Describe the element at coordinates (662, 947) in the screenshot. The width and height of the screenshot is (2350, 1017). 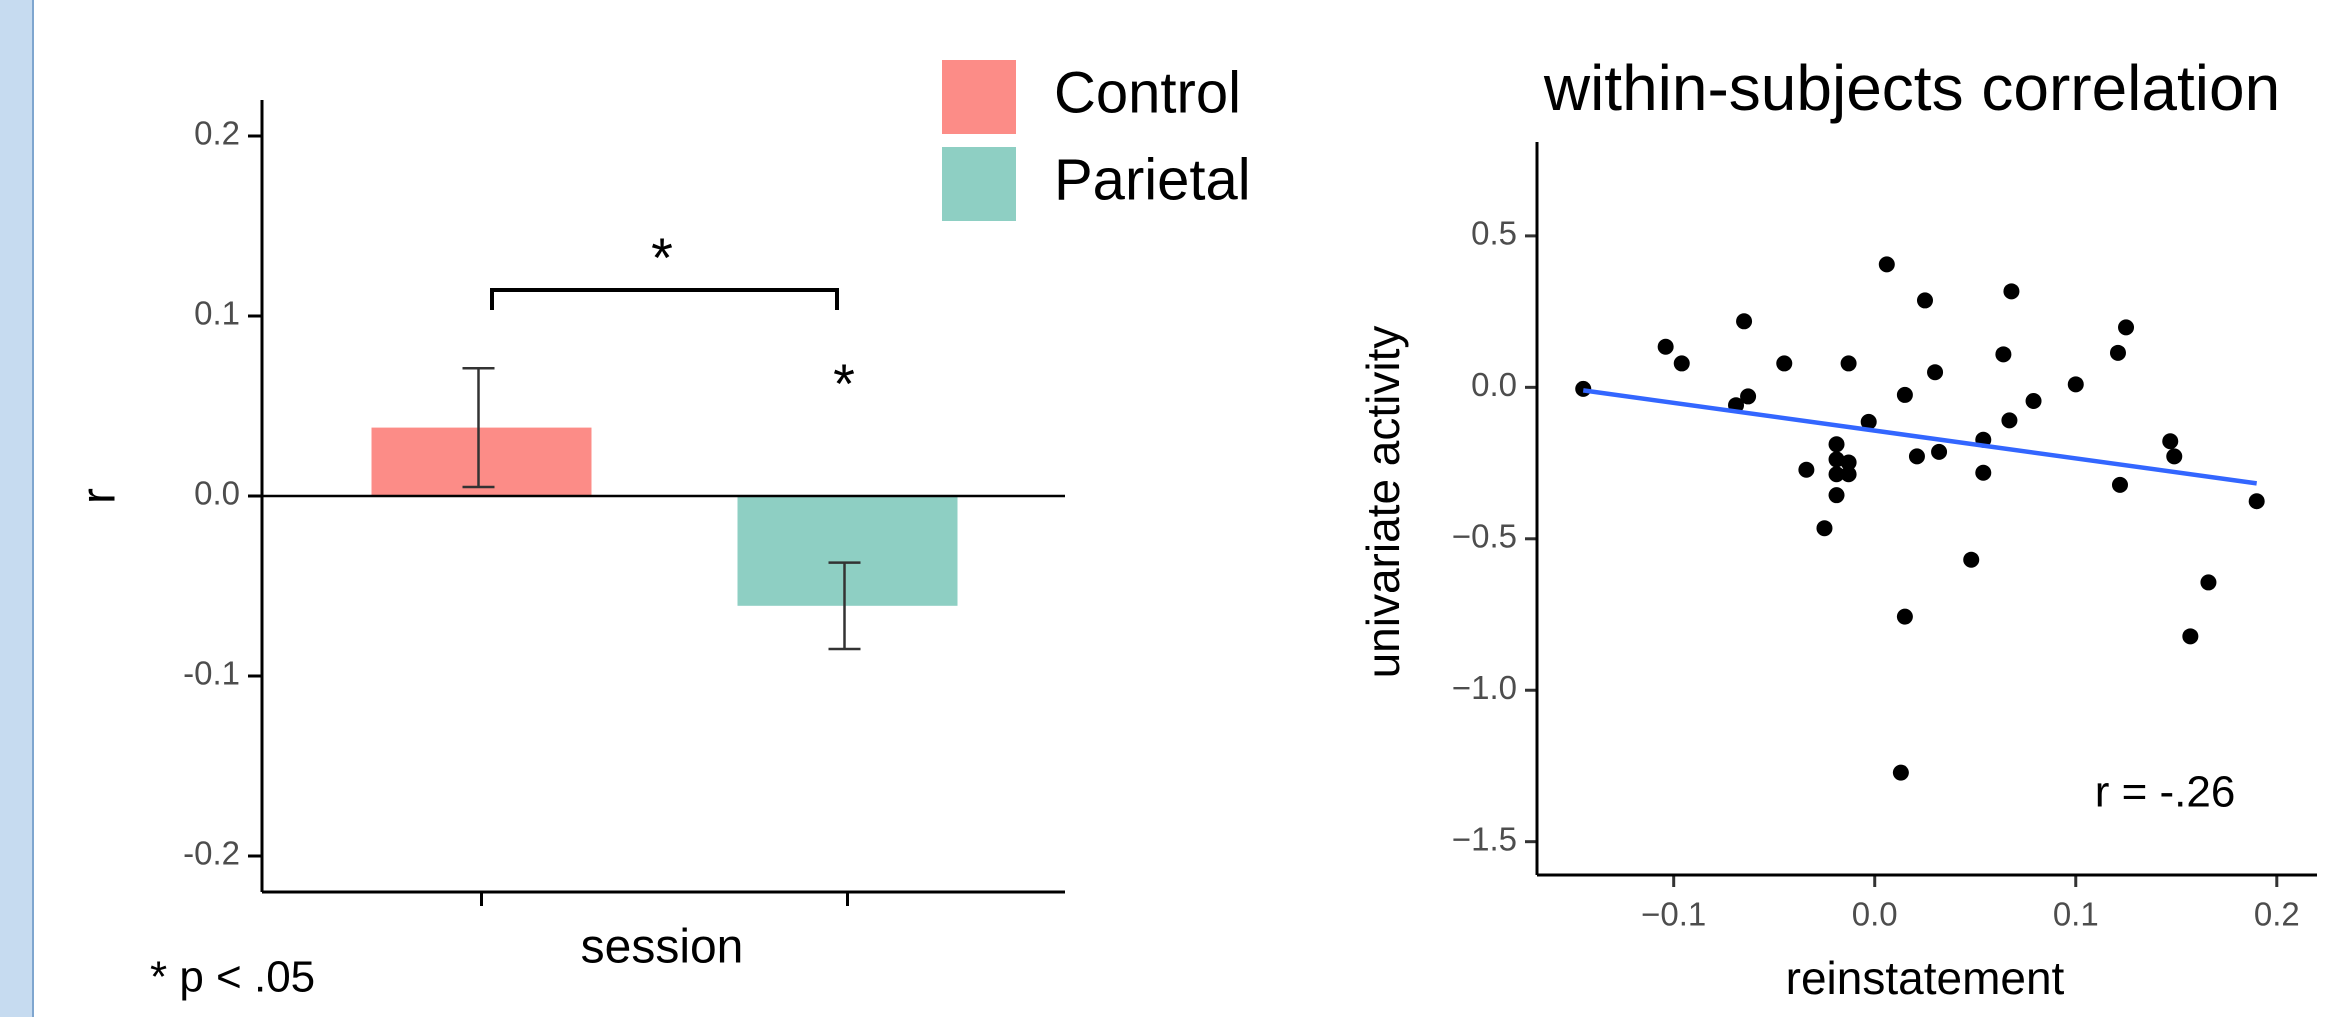
I see `x-axis-title: session` at that location.